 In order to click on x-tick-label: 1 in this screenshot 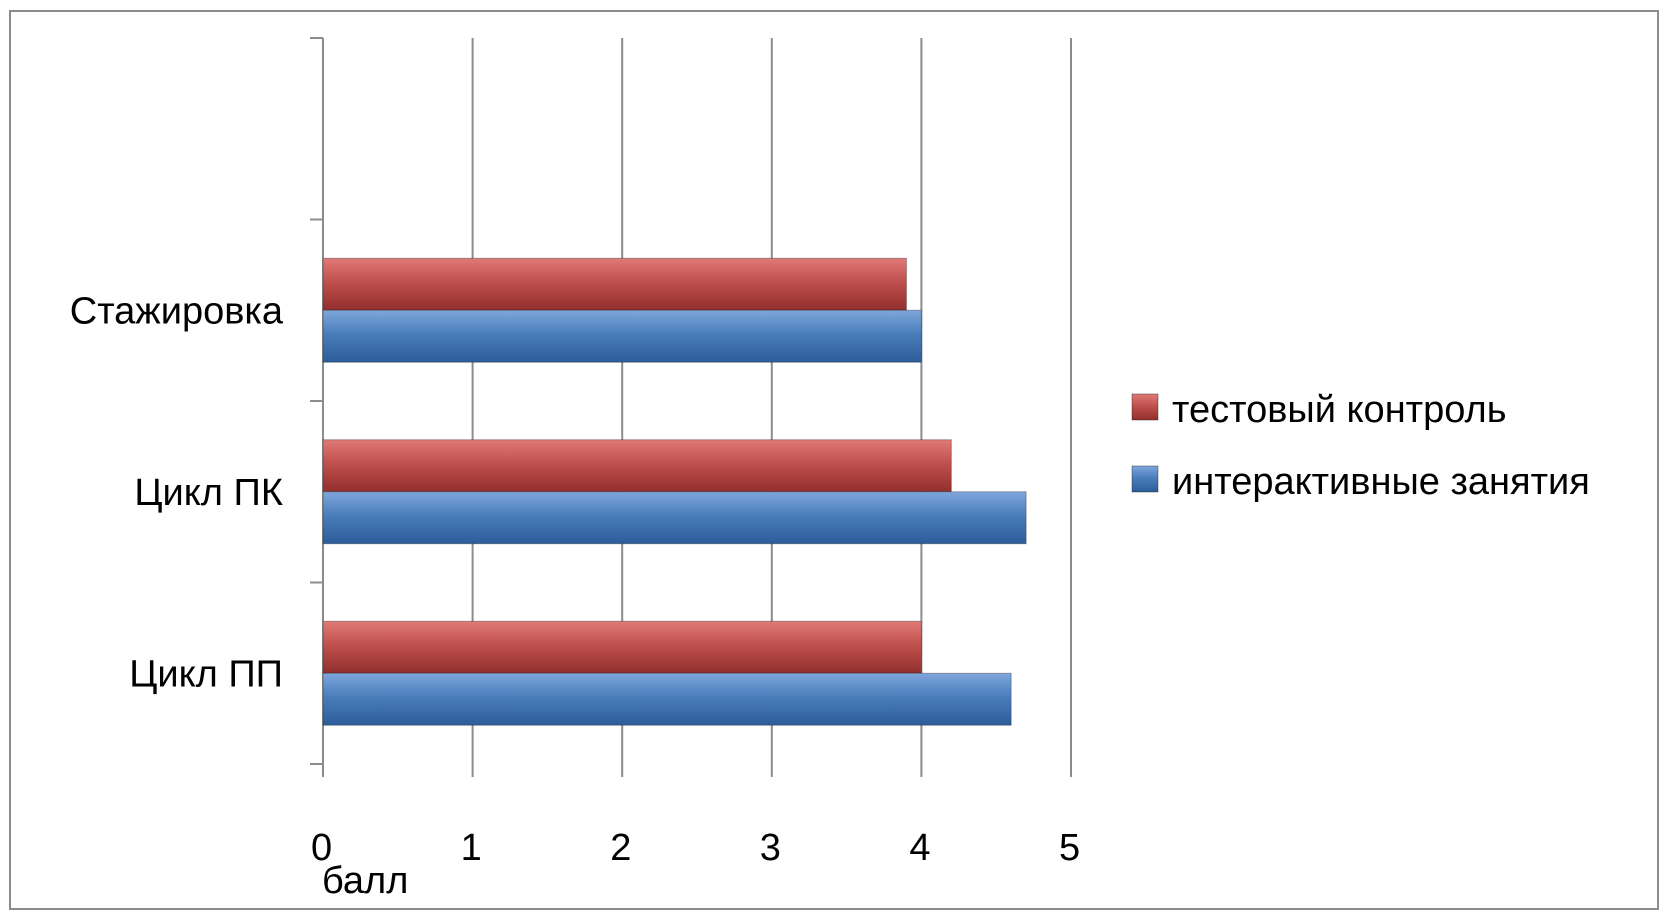, I will do `click(471, 848)`.